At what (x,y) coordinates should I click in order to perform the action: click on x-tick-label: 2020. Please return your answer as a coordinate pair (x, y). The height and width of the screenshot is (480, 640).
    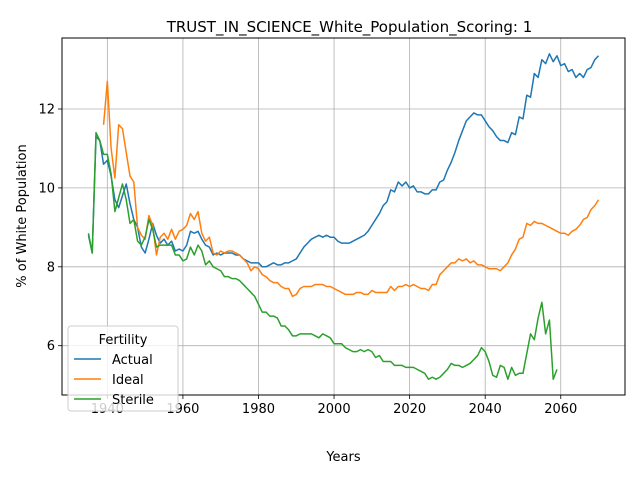
    Looking at the image, I should click on (409, 409).